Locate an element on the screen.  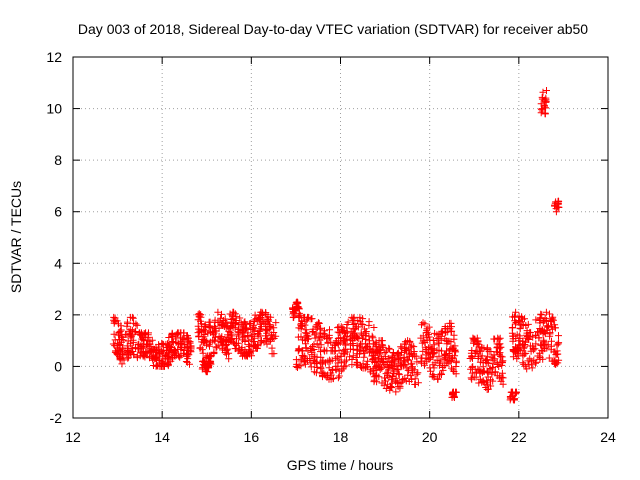
y-tick-label: 0 is located at coordinates (58, 366).